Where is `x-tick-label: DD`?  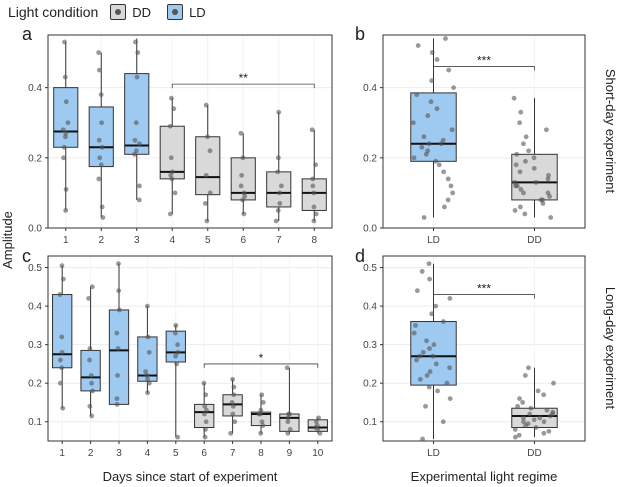
x-tick-label: DD is located at coordinates (534, 453).